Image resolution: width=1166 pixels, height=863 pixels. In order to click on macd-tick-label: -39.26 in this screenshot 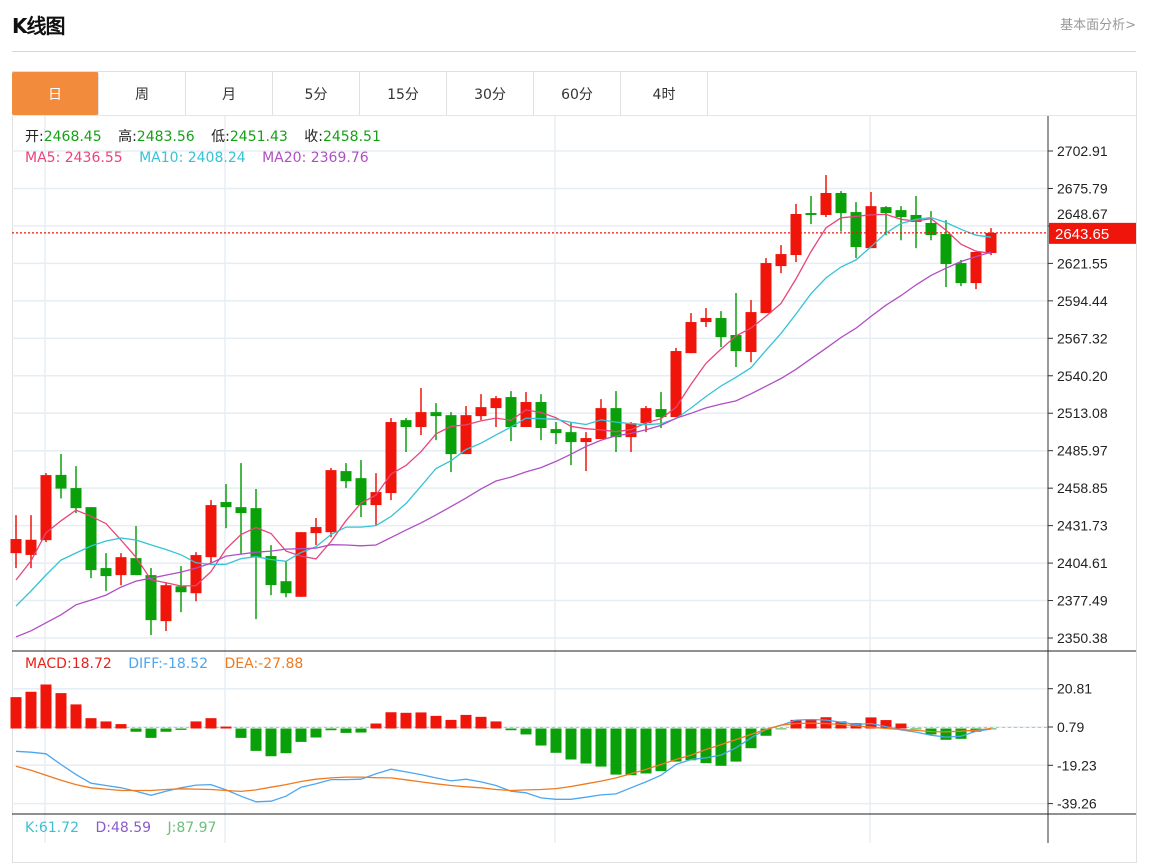, I will do `click(1077, 804)`.